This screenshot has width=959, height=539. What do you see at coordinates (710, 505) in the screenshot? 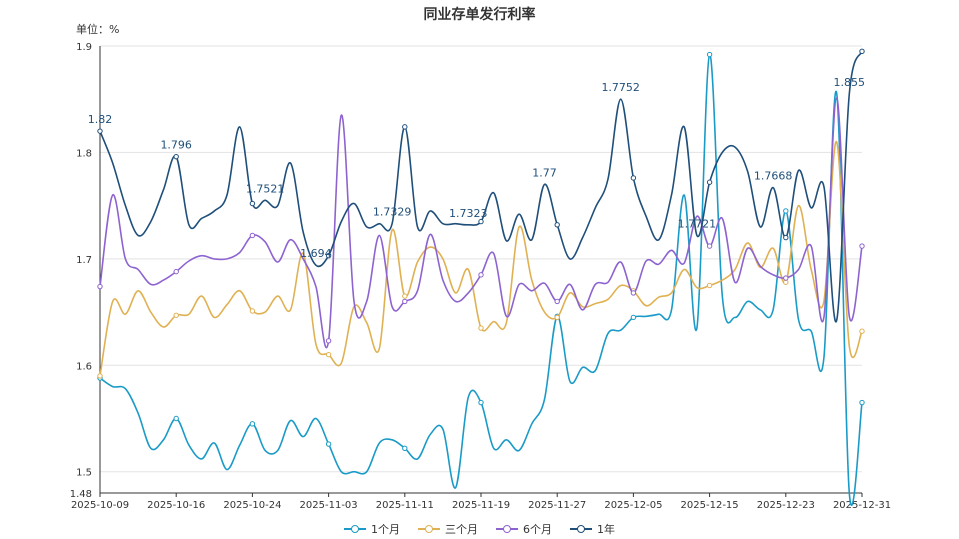
I see `x-tick-label: 2025-12-15` at bounding box center [710, 505].